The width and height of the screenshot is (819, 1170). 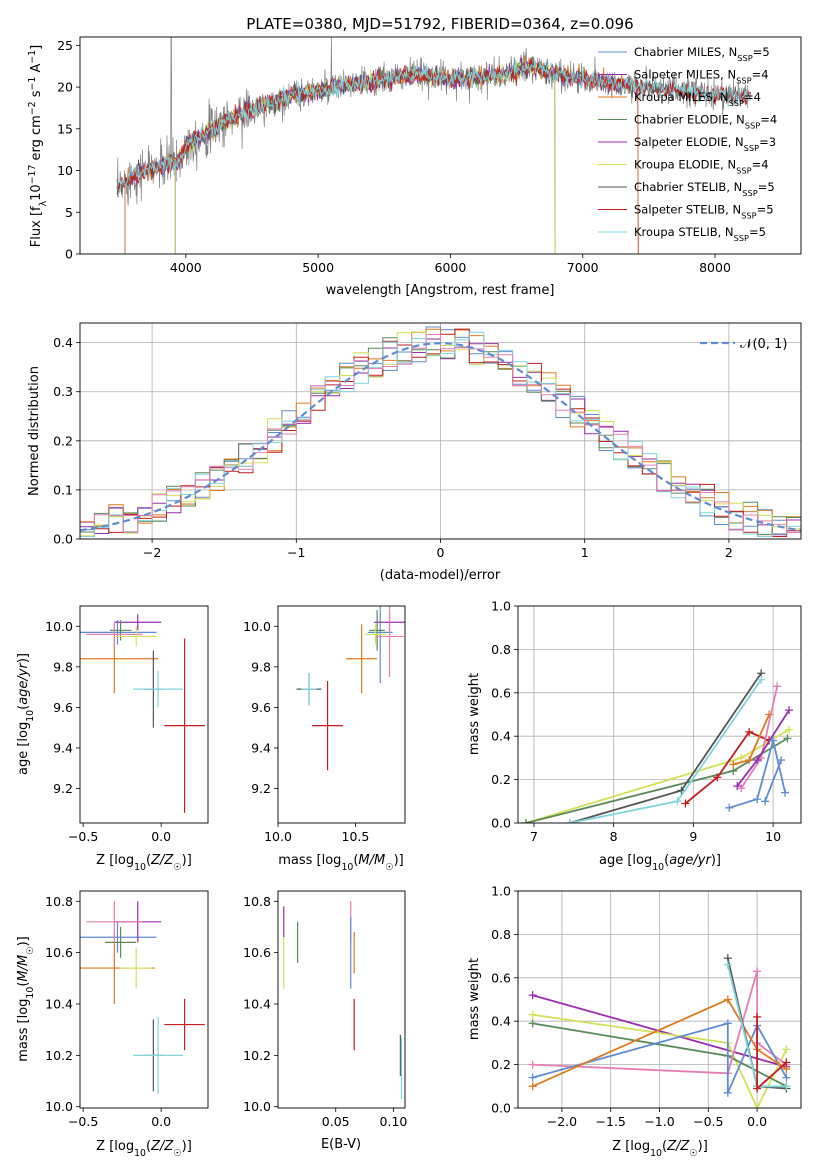 What do you see at coordinates (614, 836) in the screenshot?
I see `x-tick-label: 8` at bounding box center [614, 836].